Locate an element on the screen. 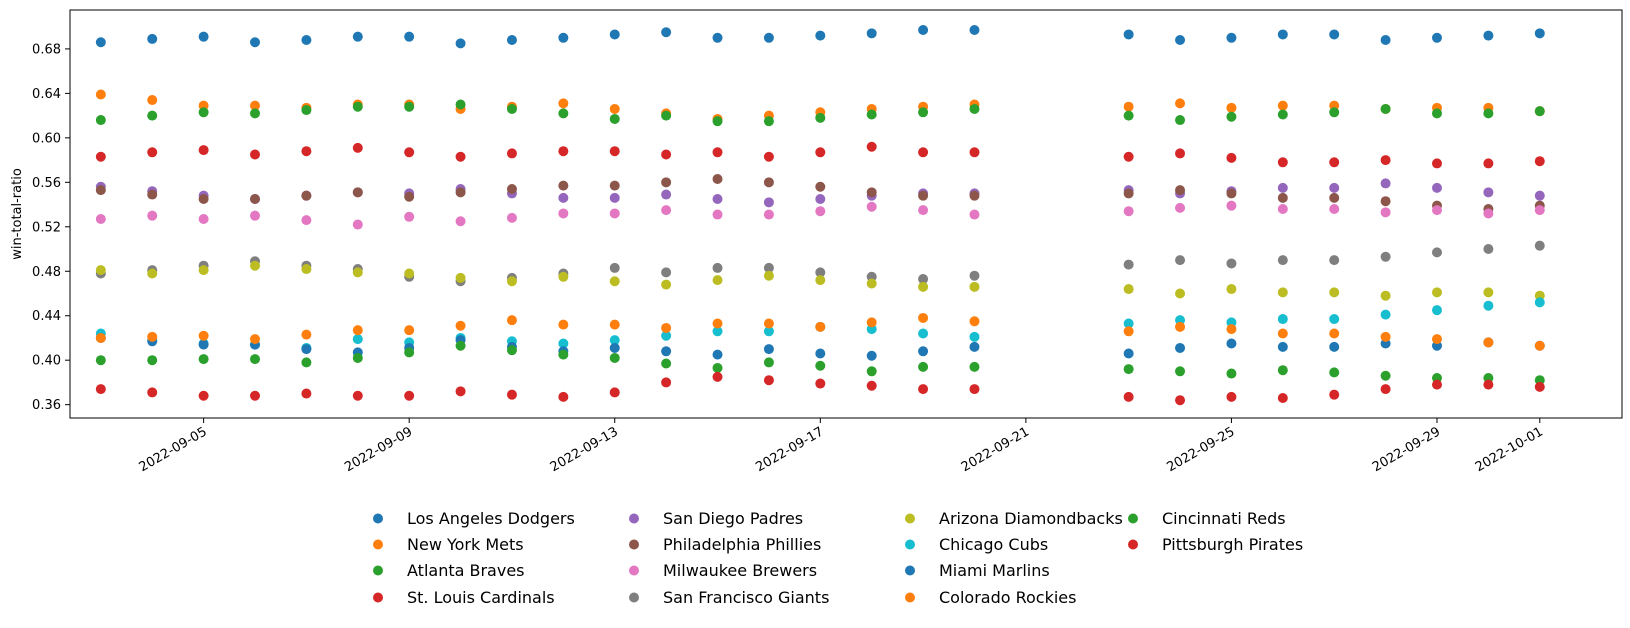 This screenshot has height=628, width=1630. legend-label: Cincinnati Reds is located at coordinates (1224, 518).